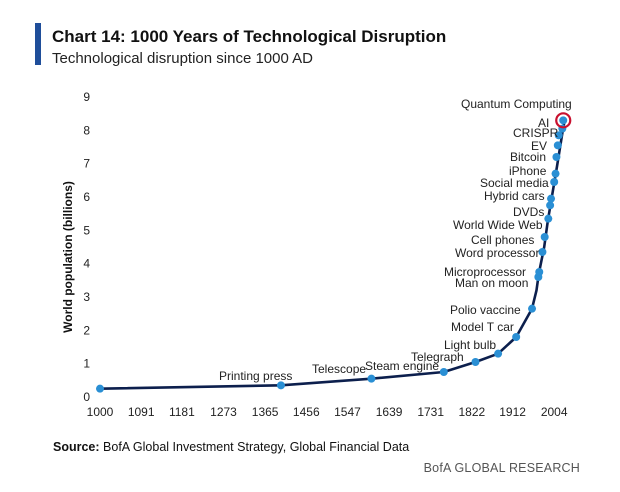 The width and height of the screenshot is (620, 492). Describe the element at coordinates (223, 412) in the screenshot. I see `x-tick-label: 1273` at that location.